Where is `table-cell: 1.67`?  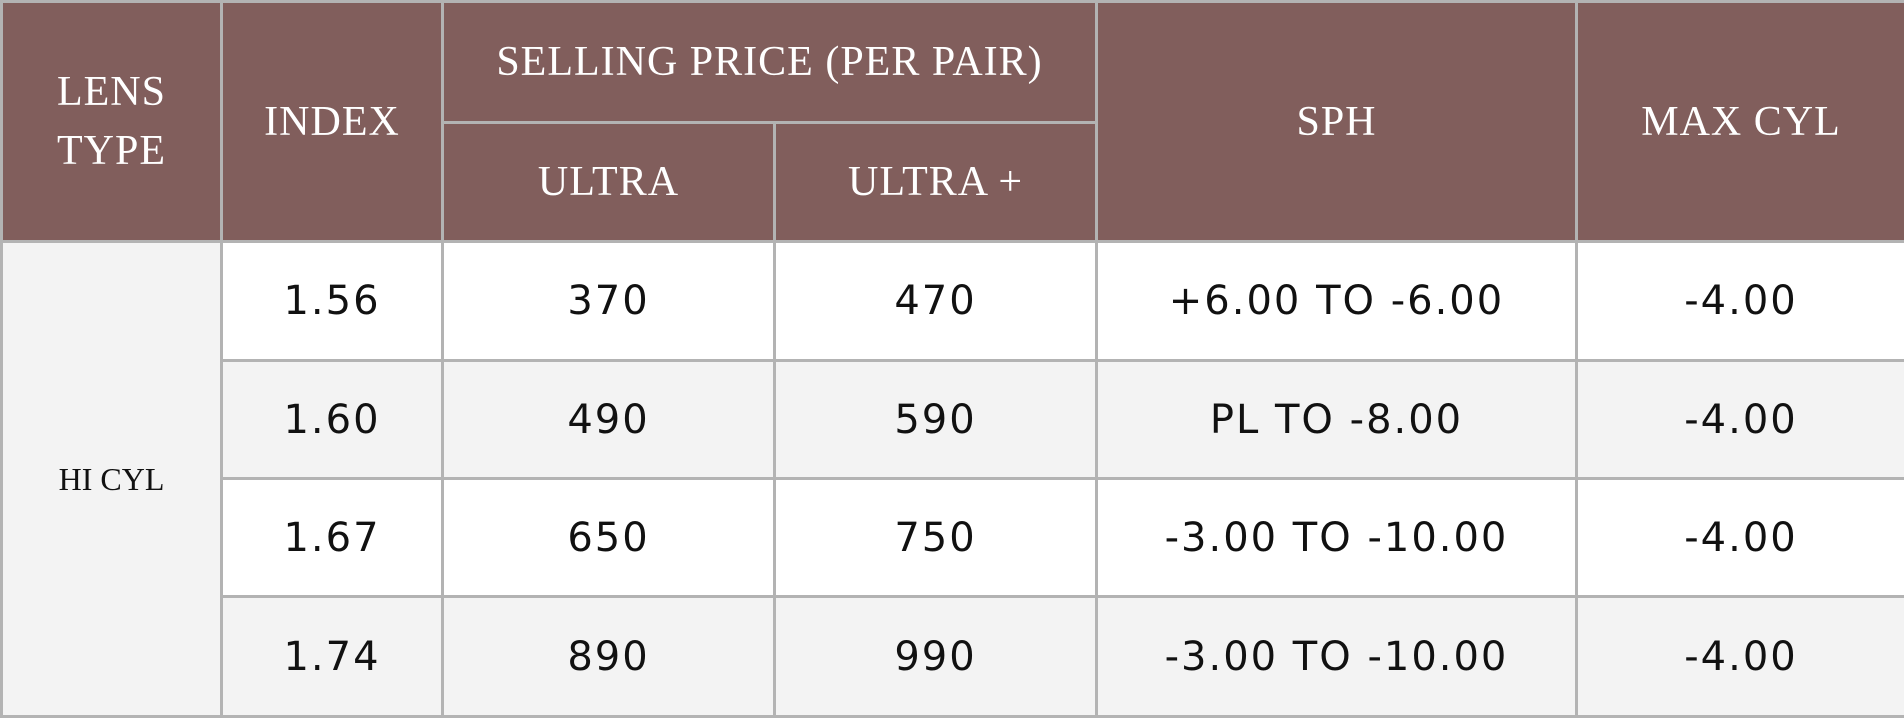 table-cell: 1.67 is located at coordinates (332, 538).